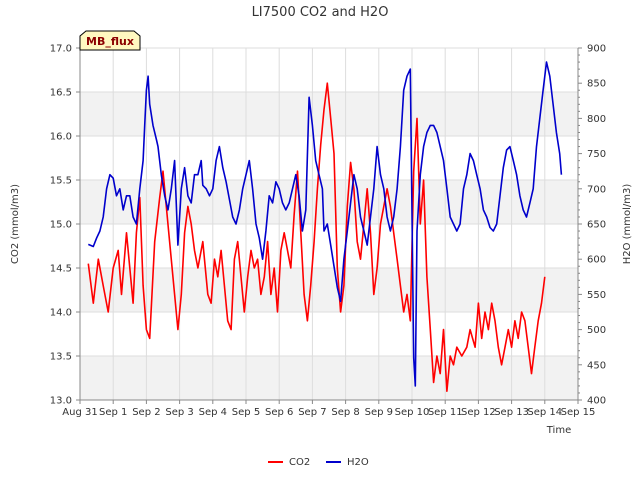  I want to click on x-tick-label: Sep 1, so click(113, 412).